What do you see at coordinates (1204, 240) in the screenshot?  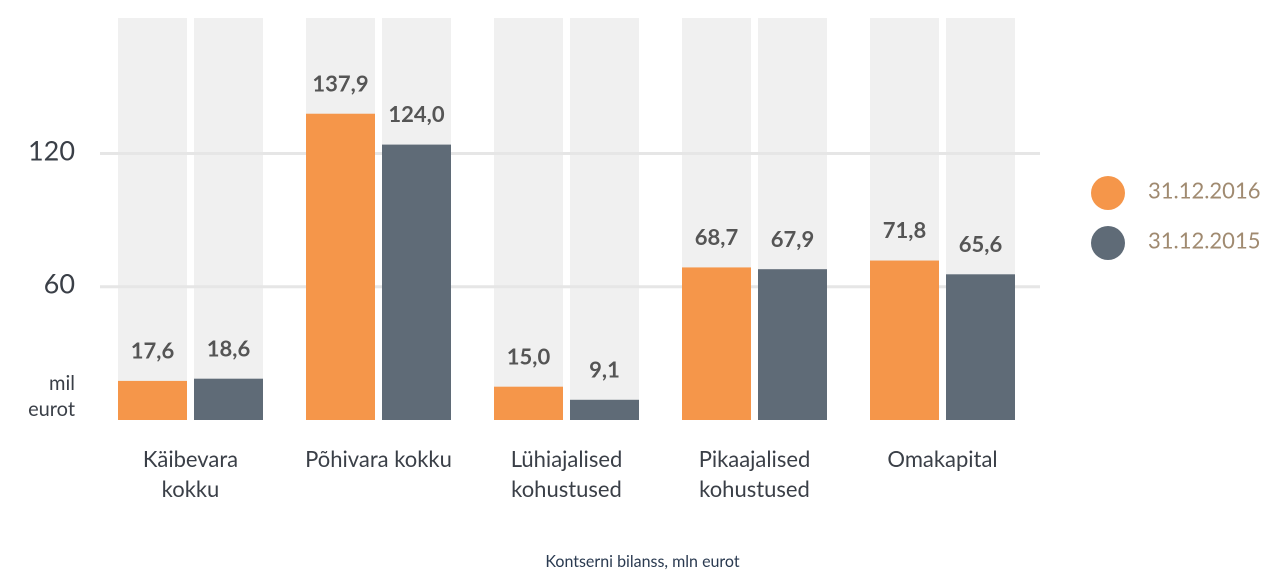 I see `legend-label: 31.12.2015` at bounding box center [1204, 240].